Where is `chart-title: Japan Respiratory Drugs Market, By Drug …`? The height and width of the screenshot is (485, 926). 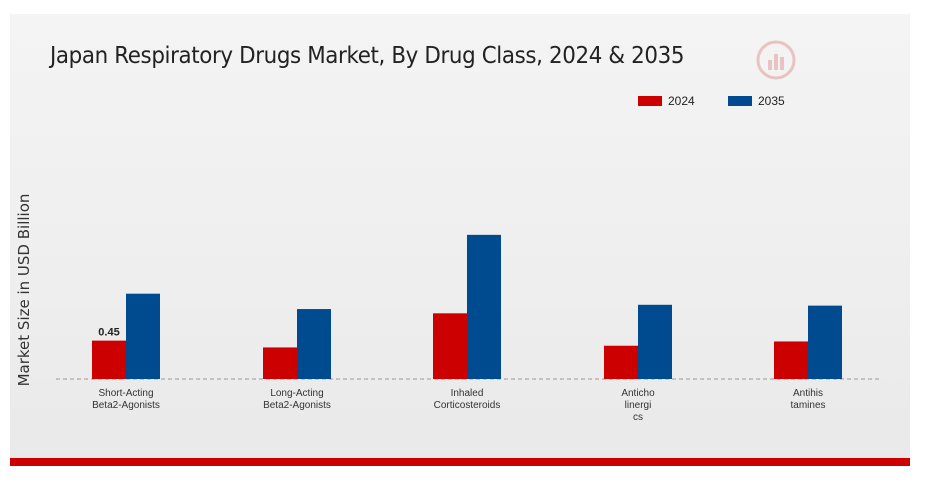 chart-title: Japan Respiratory Drugs Market, By Drug … is located at coordinates (367, 56).